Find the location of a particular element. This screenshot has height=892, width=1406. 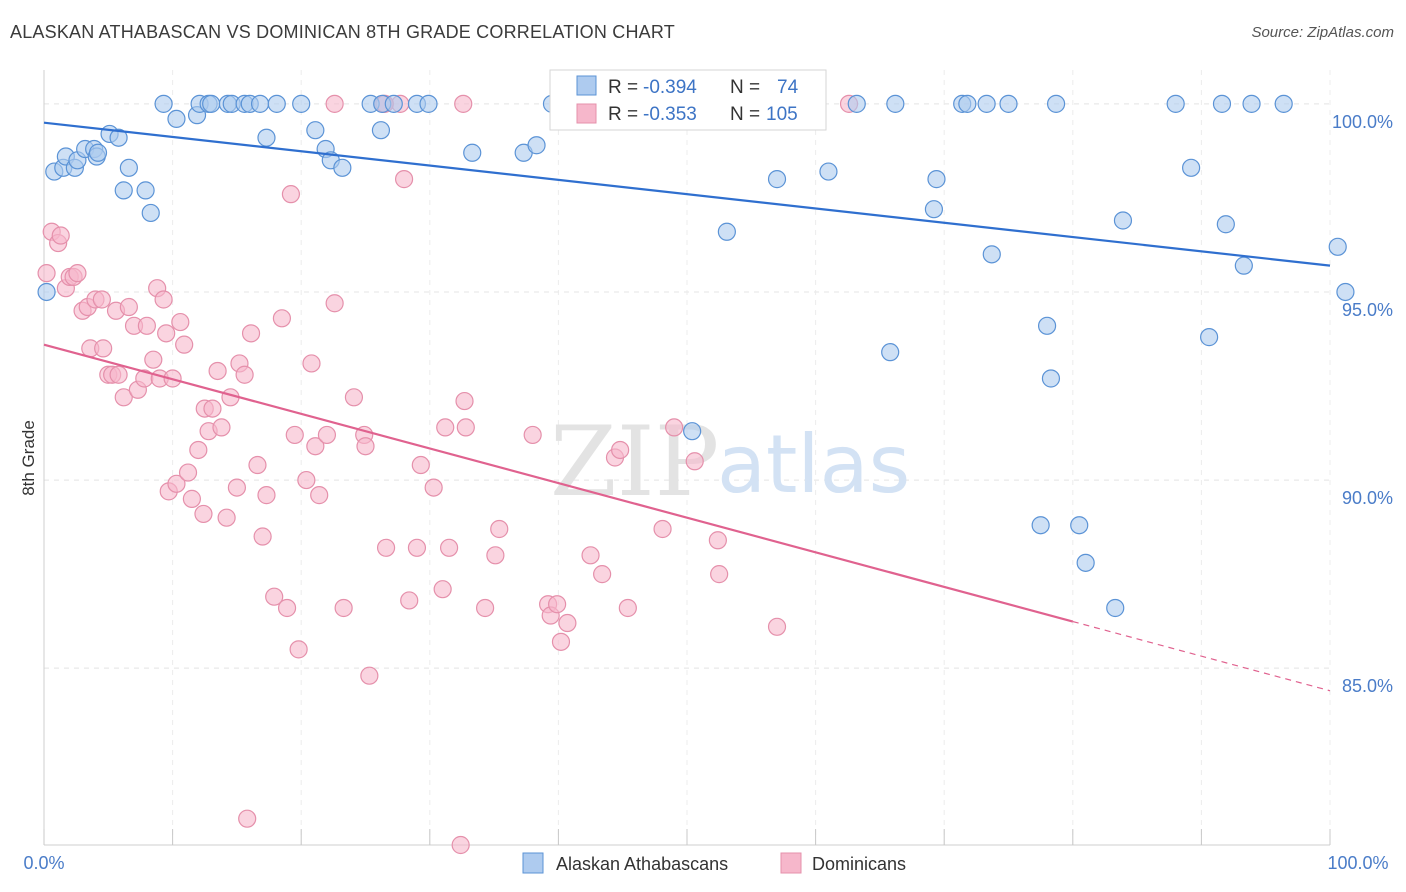

stats-r-label-1: R = is located at coordinates (623, 87).